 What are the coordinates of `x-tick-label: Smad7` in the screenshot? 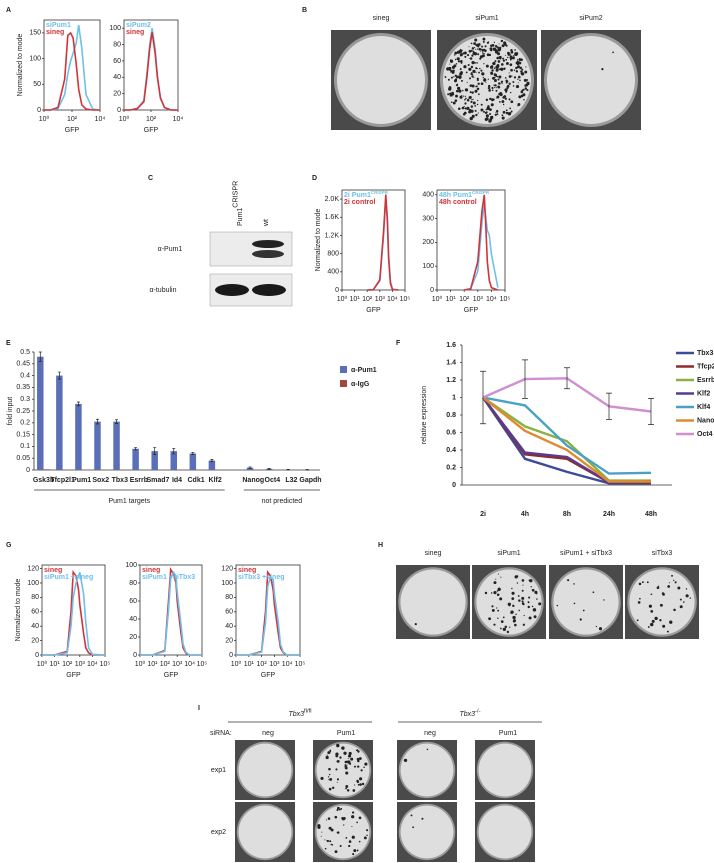 It's located at (157, 480).